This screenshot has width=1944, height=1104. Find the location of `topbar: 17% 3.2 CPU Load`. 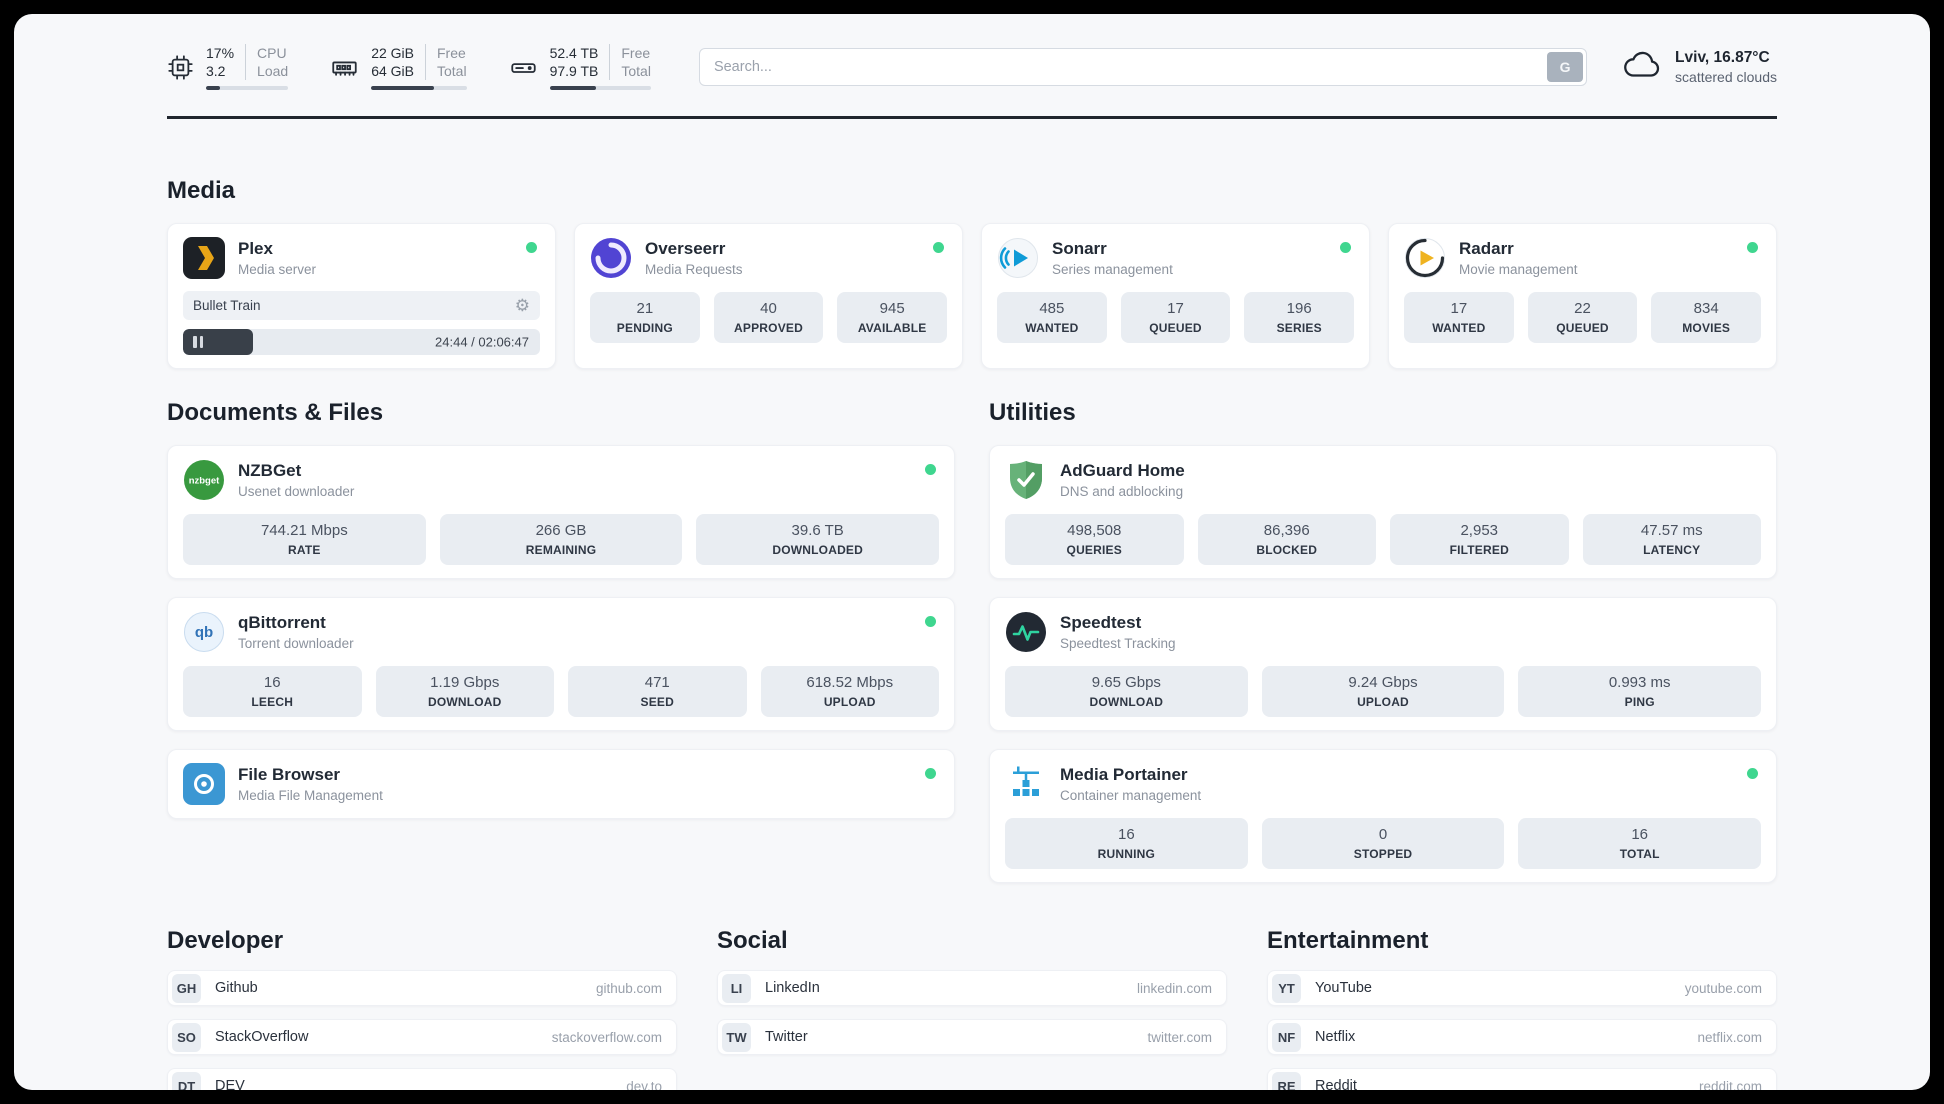

topbar: 17% 3.2 CPU Load is located at coordinates (972, 67).